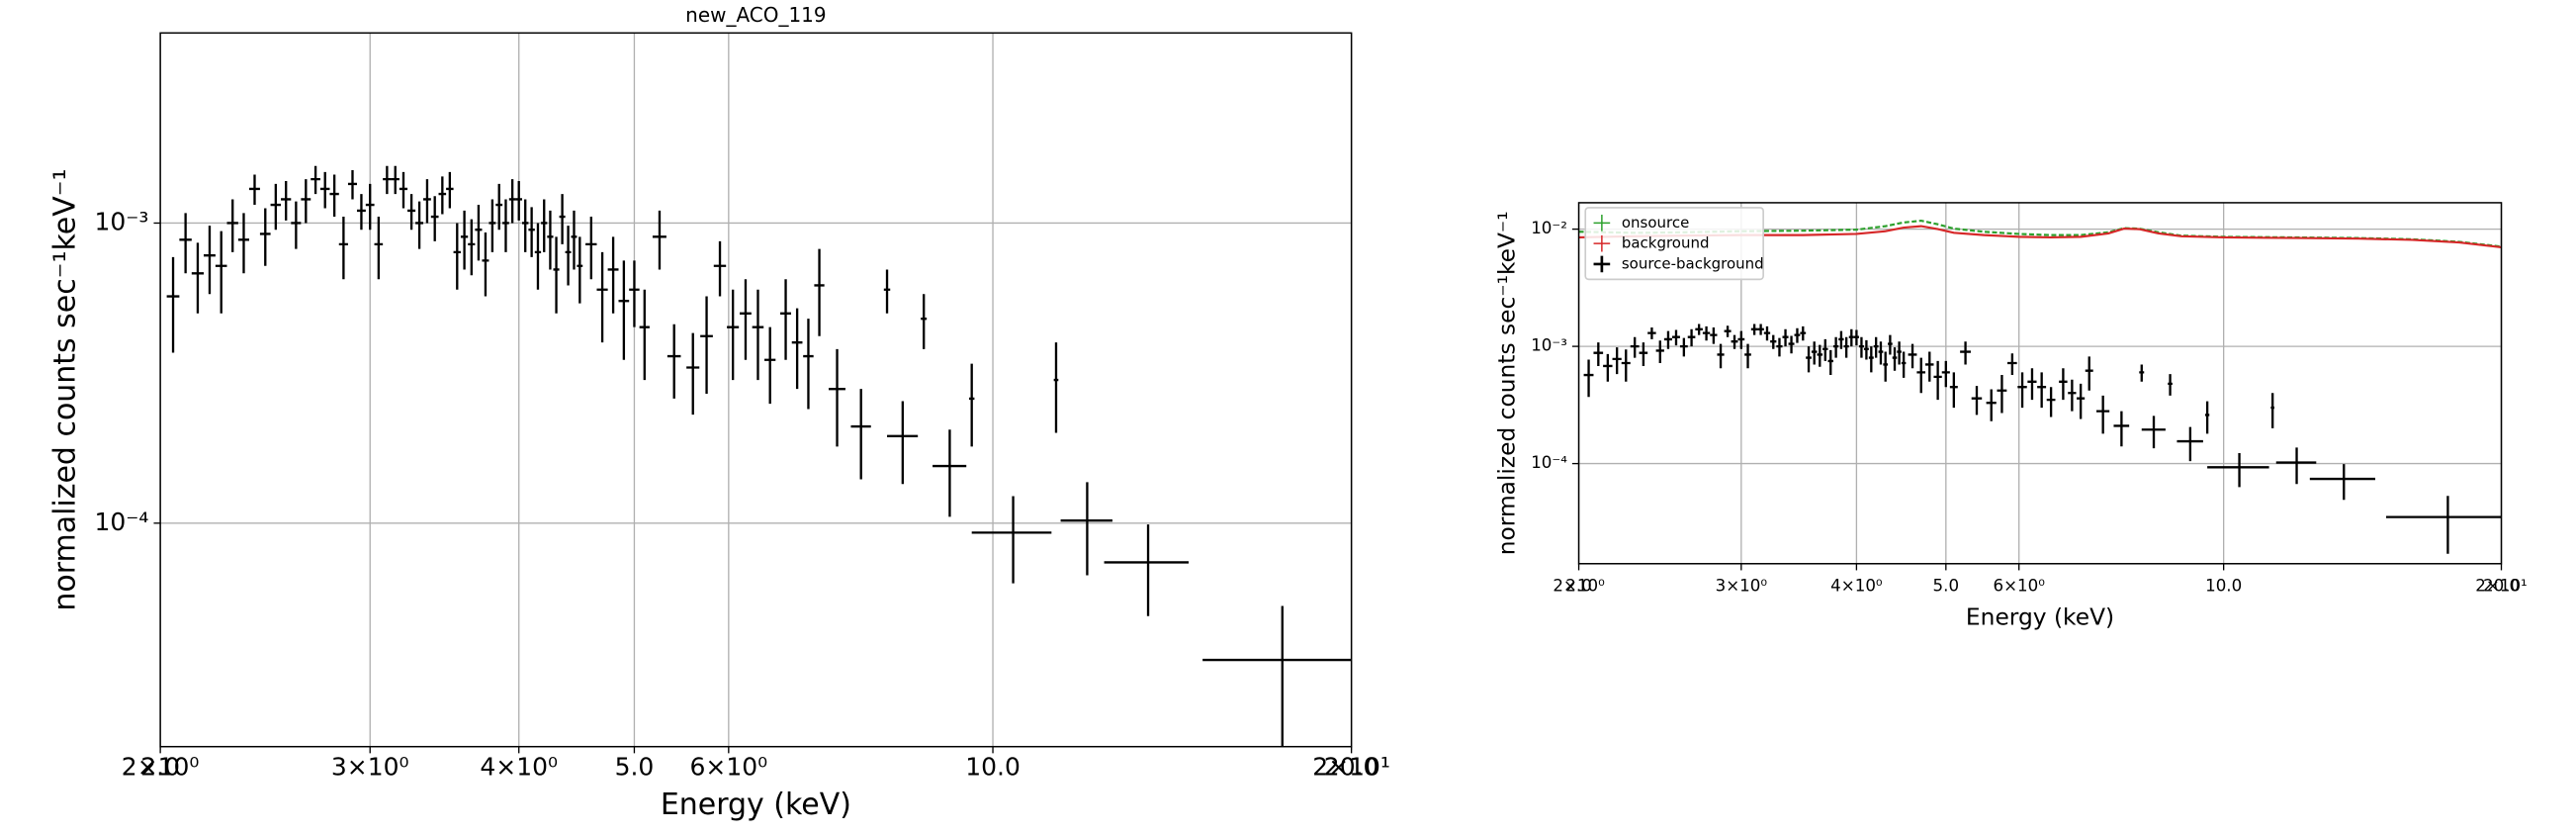 The width and height of the screenshot is (2576, 834). What do you see at coordinates (1506, 383) in the screenshot?
I see `y-axis-label: normalized counts sec⁻¹keV⁻¹` at bounding box center [1506, 383].